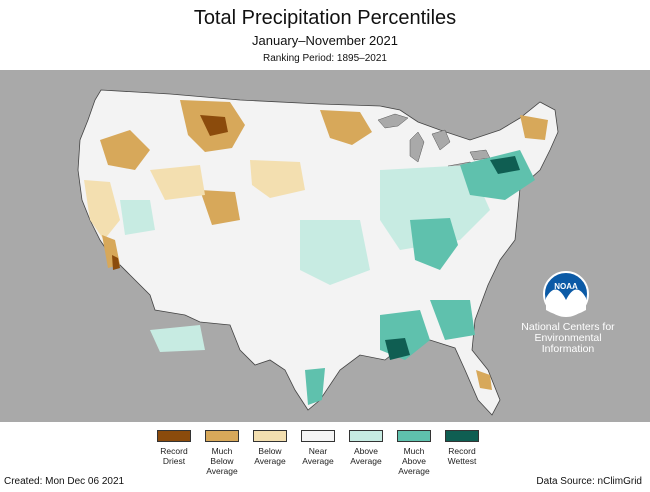  I want to click on legend-label: Near Average, so click(318, 456).